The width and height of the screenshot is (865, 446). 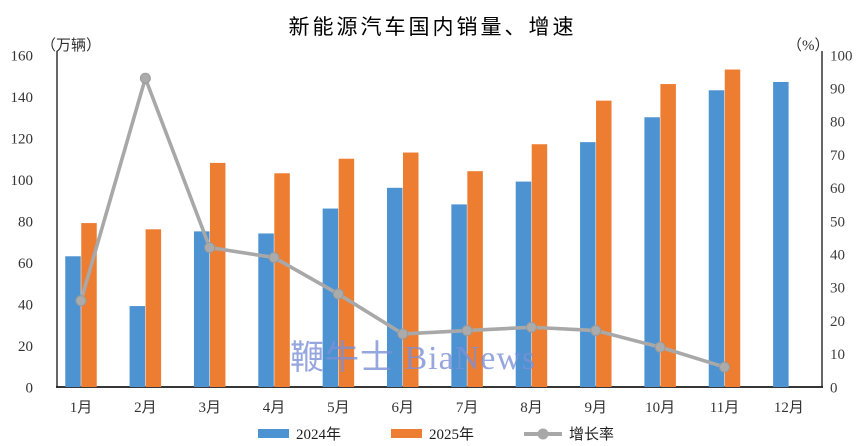 I want to click on month-label: 3月, so click(x=209, y=408).